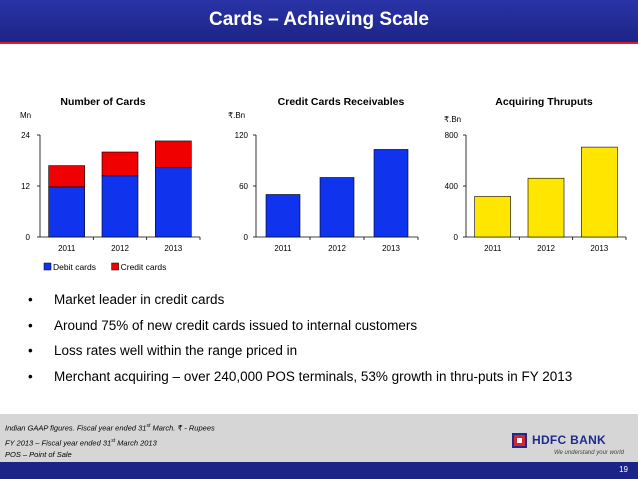  What do you see at coordinates (341, 102) in the screenshot?
I see `chart-title: Credit Cards Receivables` at bounding box center [341, 102].